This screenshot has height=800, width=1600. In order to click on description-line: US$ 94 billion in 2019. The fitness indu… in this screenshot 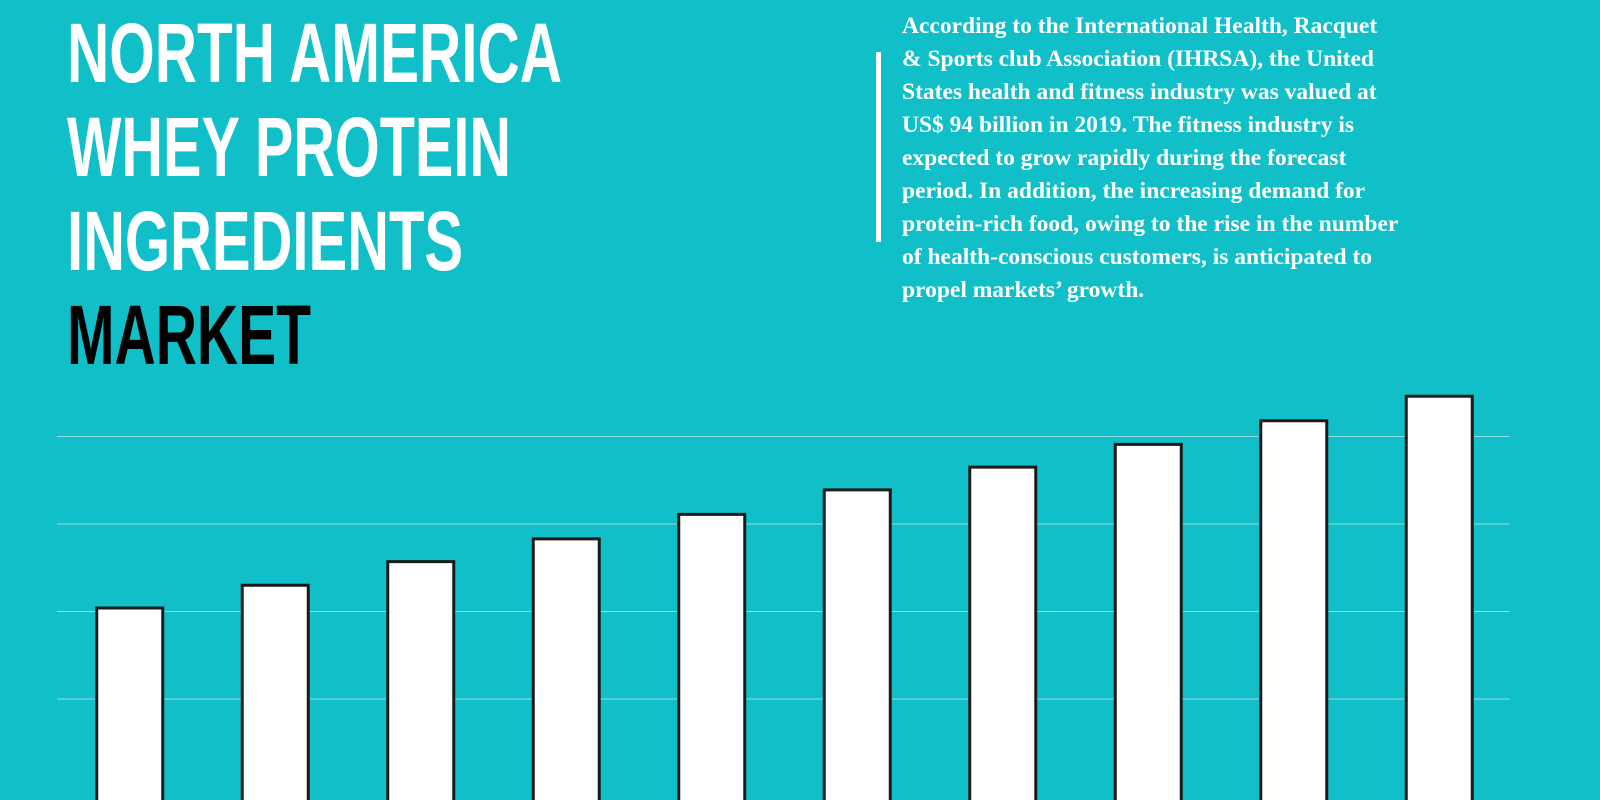, I will do `click(1128, 125)`.